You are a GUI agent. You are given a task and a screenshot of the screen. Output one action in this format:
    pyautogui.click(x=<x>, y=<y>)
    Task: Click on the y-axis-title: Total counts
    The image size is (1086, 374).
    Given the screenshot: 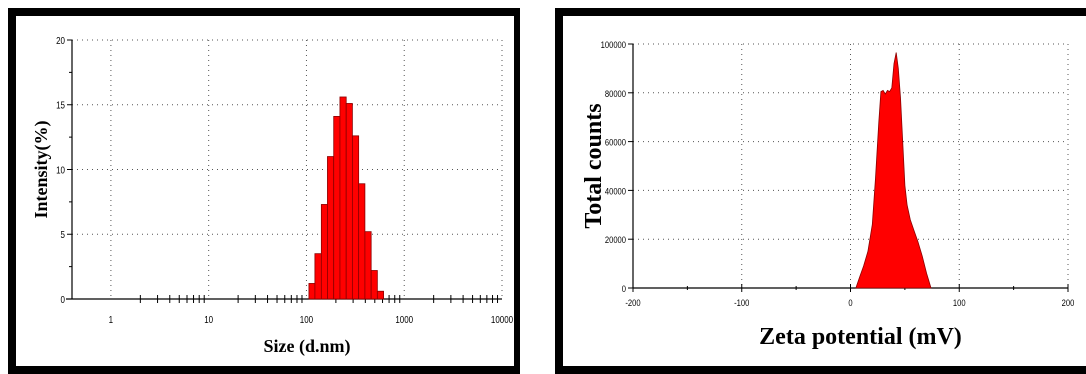 What is the action you would take?
    pyautogui.click(x=594, y=165)
    